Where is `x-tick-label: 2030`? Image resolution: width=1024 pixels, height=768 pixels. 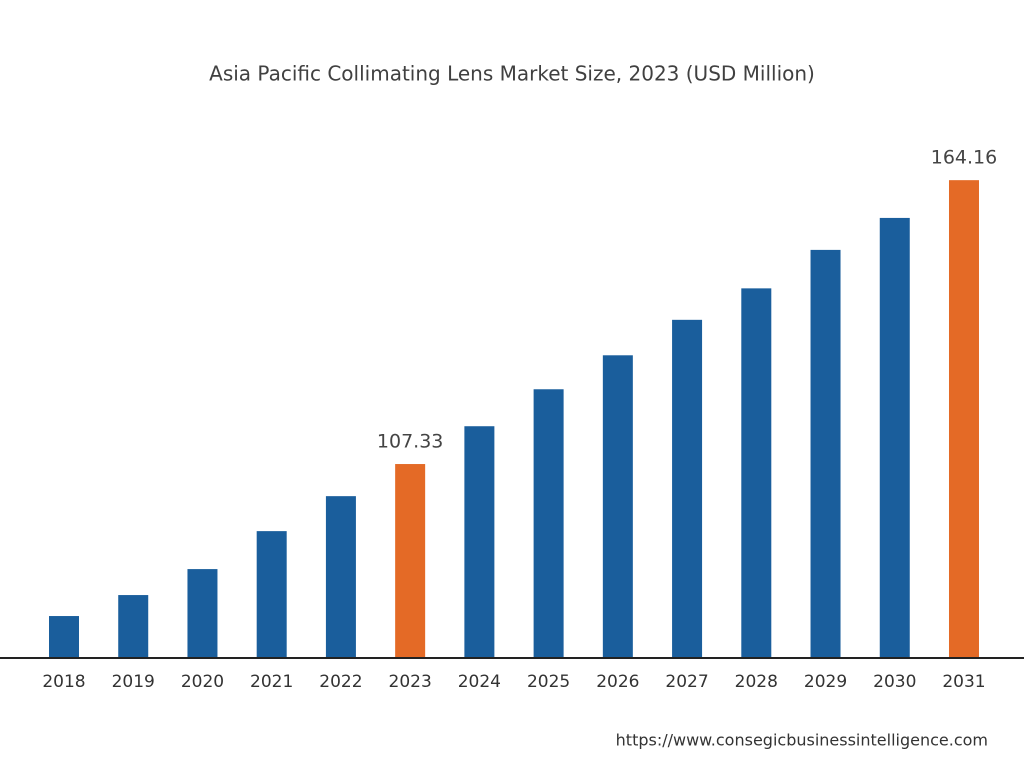
x-tick-label: 2030 is located at coordinates (894, 682).